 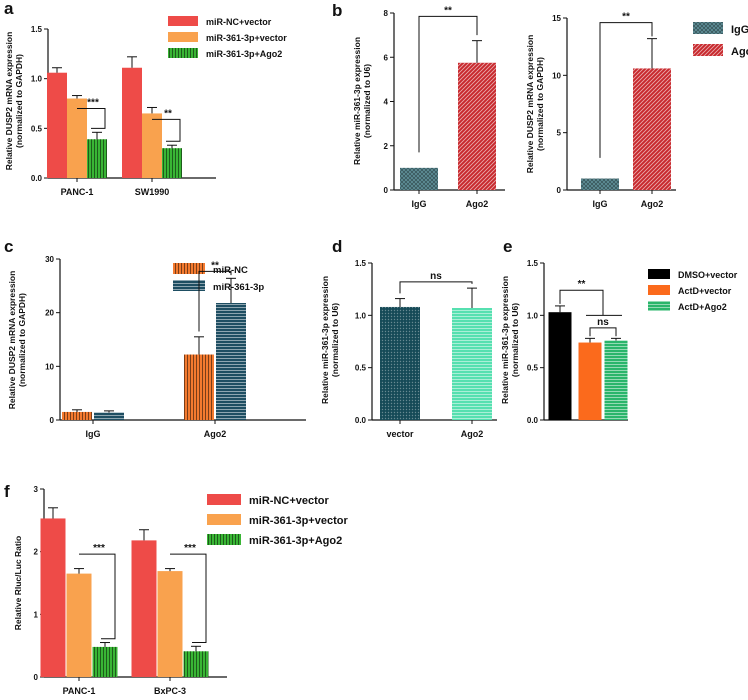 What do you see at coordinates (386, 146) in the screenshot?
I see `b-ytick-label: 2` at bounding box center [386, 146].